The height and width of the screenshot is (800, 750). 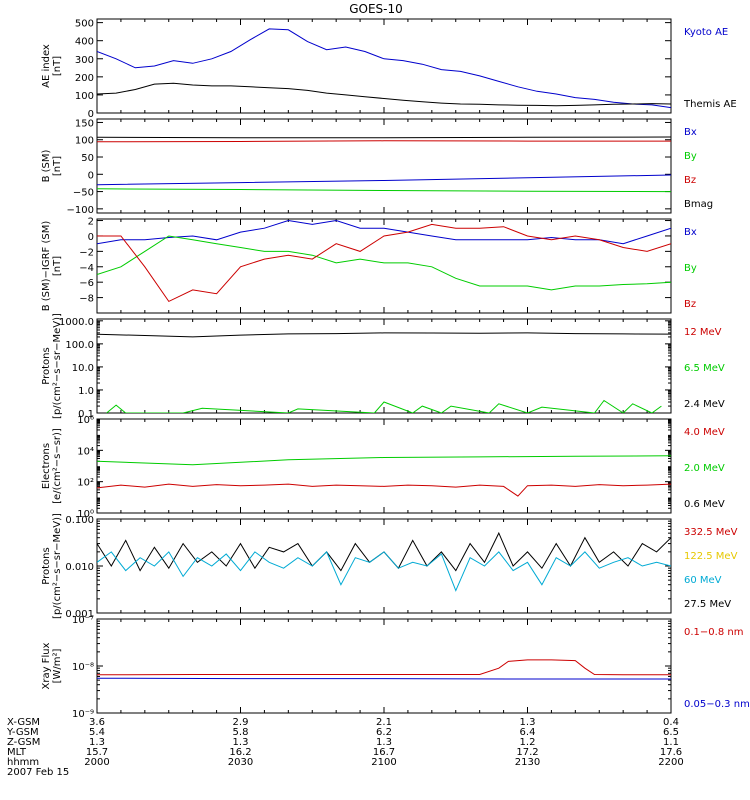 What do you see at coordinates (85, 483) in the screenshot?
I see `y-tick-label: 10²` at bounding box center [85, 483].